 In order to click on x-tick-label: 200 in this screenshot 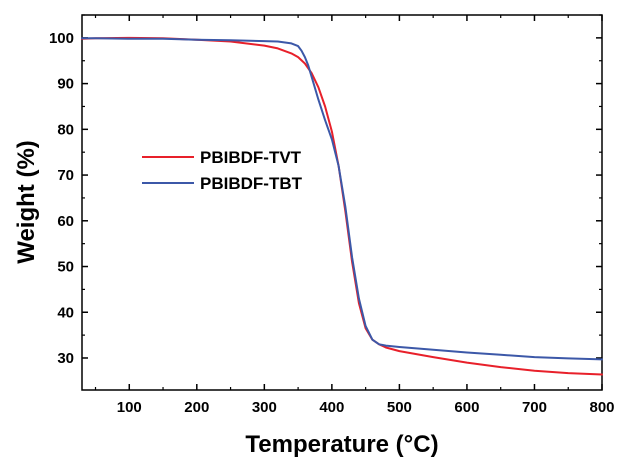, I will do `click(196, 407)`.